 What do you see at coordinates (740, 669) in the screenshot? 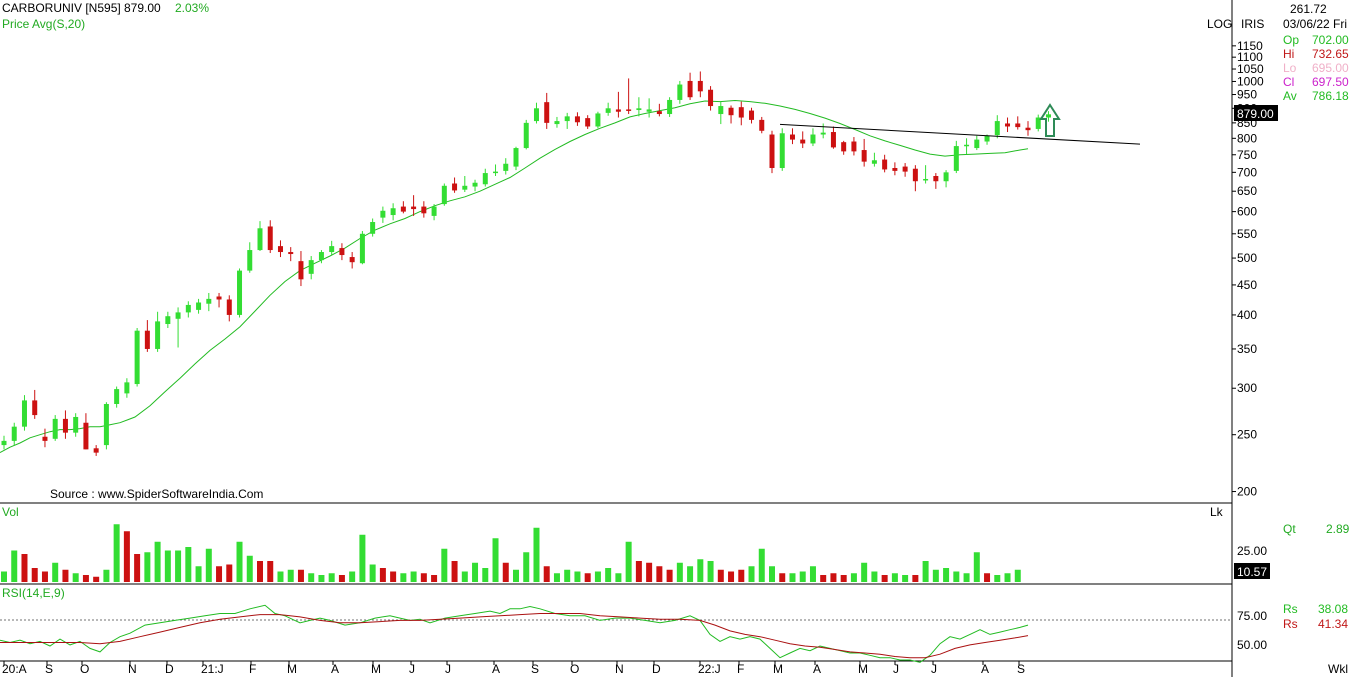
I see `time-tick-label: F` at bounding box center [740, 669].